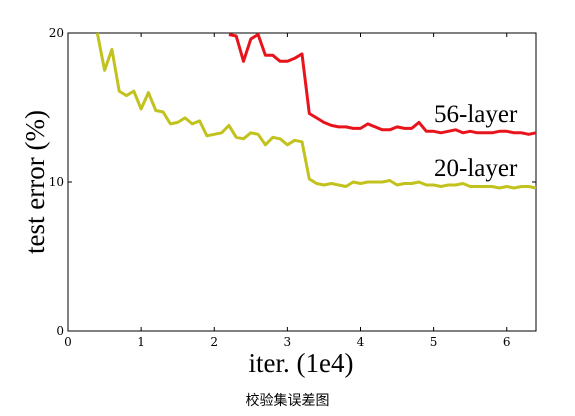  I want to click on y-axis-label: test error (%), so click(35, 182).